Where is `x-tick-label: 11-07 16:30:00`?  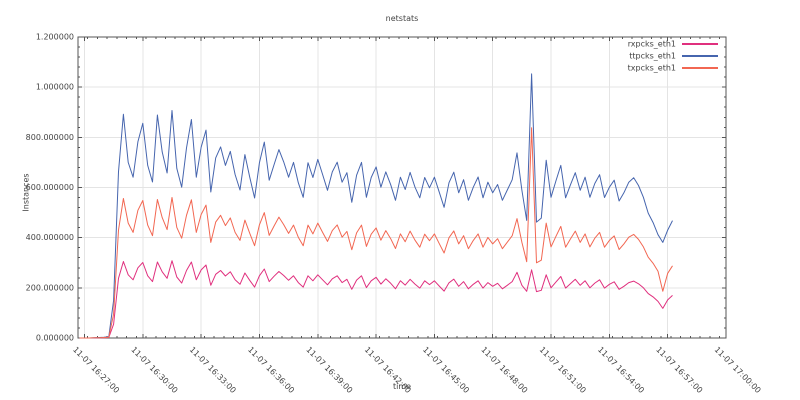
x-tick-label: 11-07 16:30:00 is located at coordinates (154, 370).